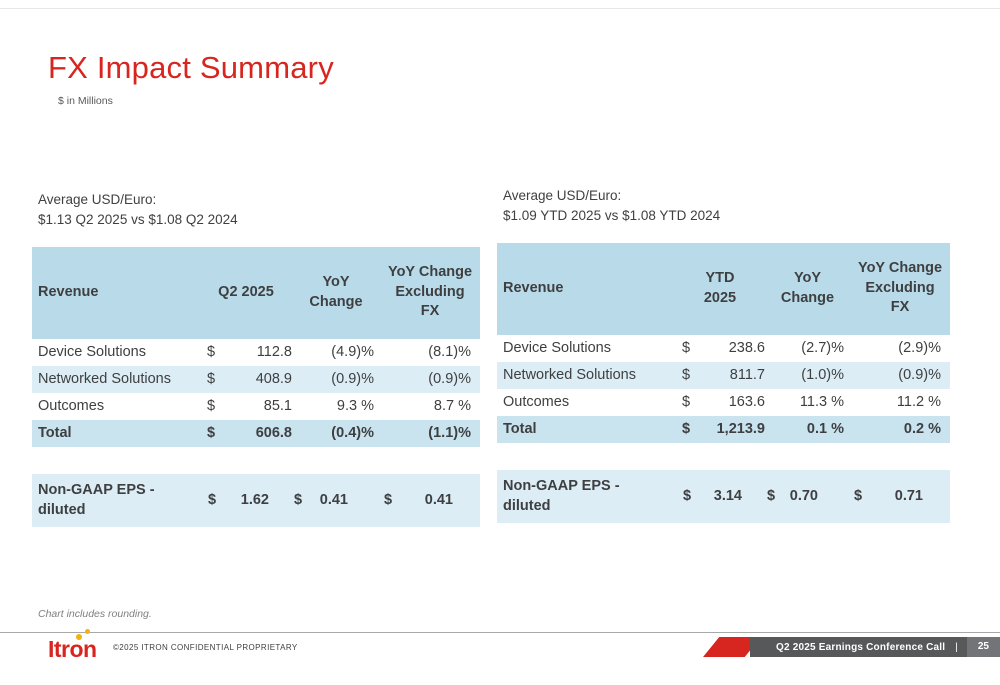 This screenshot has height=685, width=1000. What do you see at coordinates (246, 291) in the screenshot?
I see `header-period: Q2 2025` at bounding box center [246, 291].